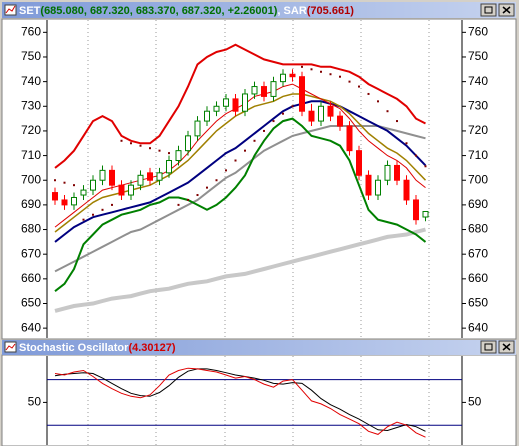 The height and width of the screenshot is (446, 519). Describe the element at coordinates (74, 348) in the screenshot. I see `title-part: Stochastic Oscillator` at that location.